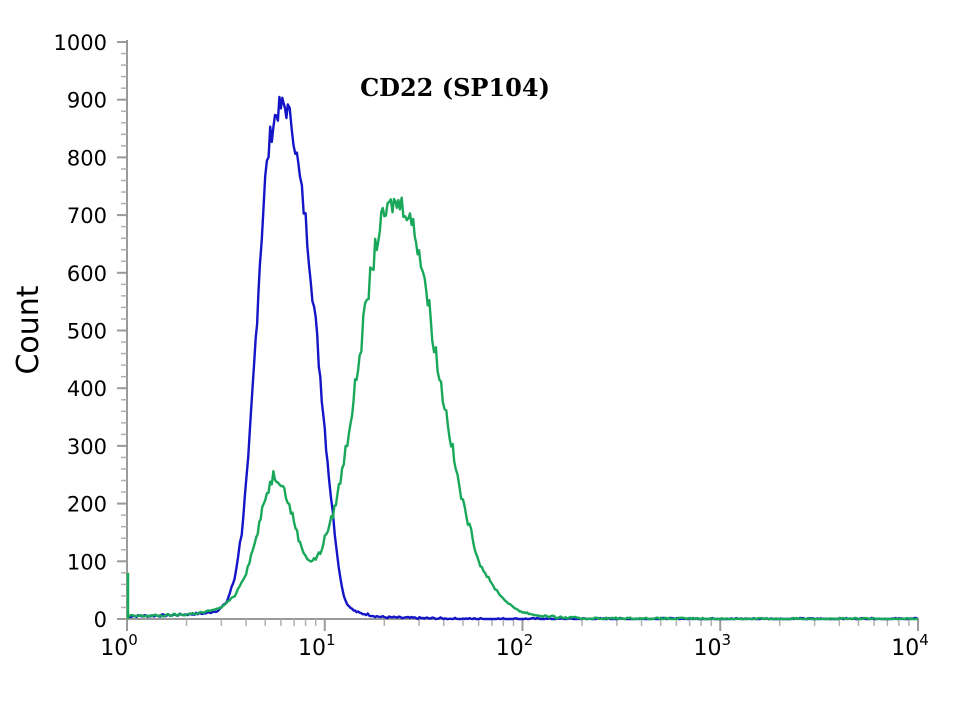  What do you see at coordinates (80, 43) in the screenshot?
I see `y-tick-label: 1000` at bounding box center [80, 43].